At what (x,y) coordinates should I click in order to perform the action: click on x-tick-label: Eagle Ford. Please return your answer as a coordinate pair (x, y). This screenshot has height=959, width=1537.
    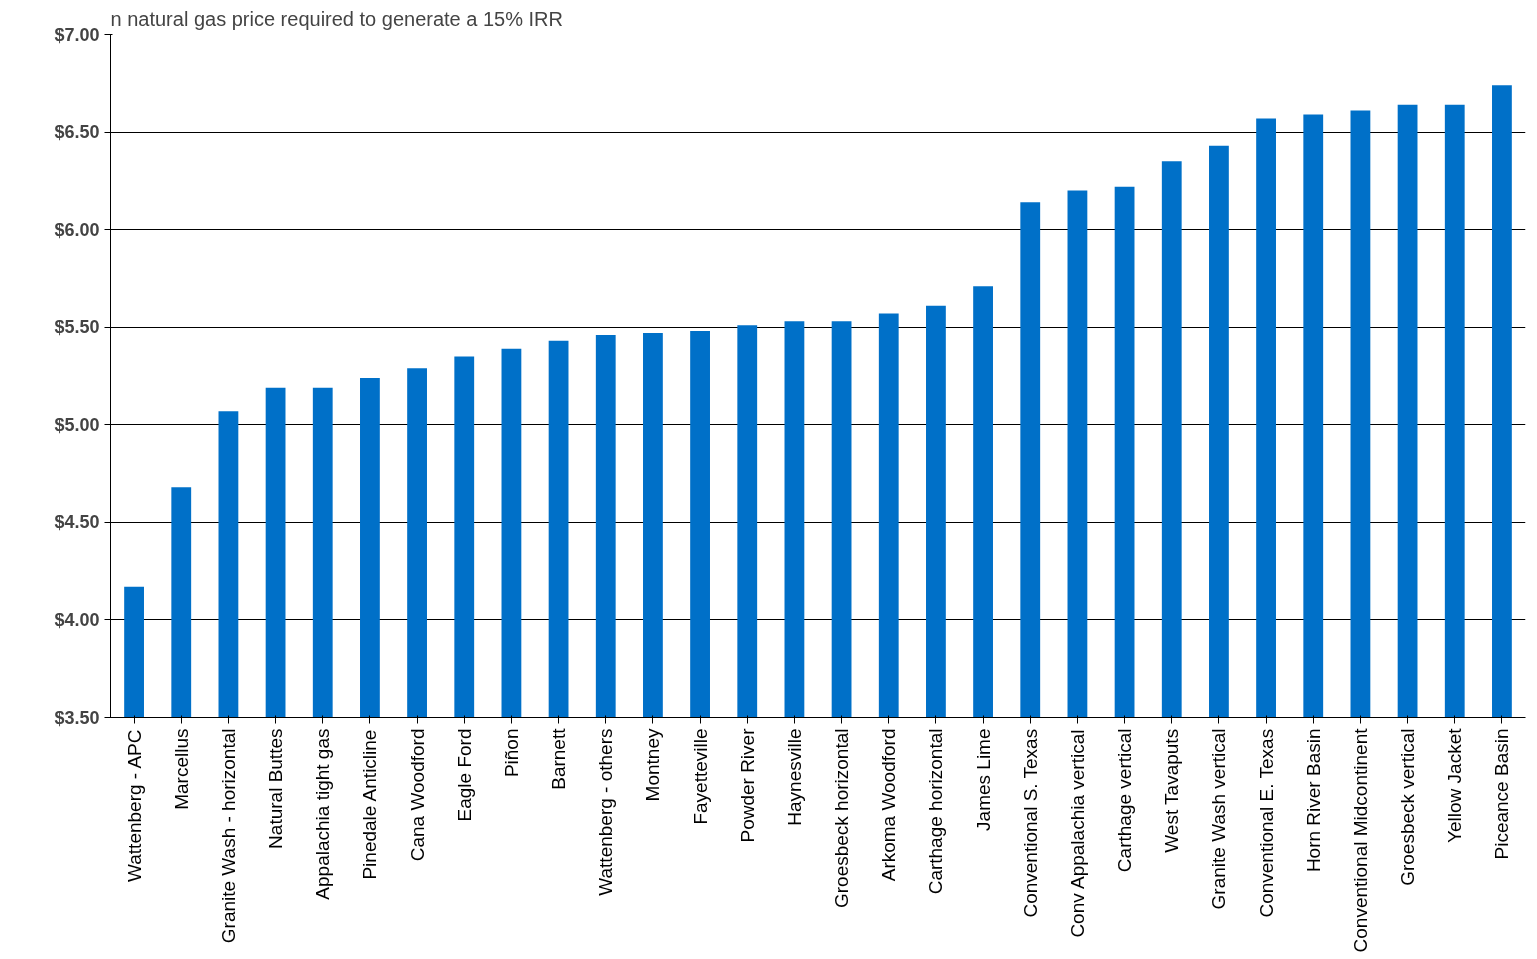
    Looking at the image, I should click on (464, 775).